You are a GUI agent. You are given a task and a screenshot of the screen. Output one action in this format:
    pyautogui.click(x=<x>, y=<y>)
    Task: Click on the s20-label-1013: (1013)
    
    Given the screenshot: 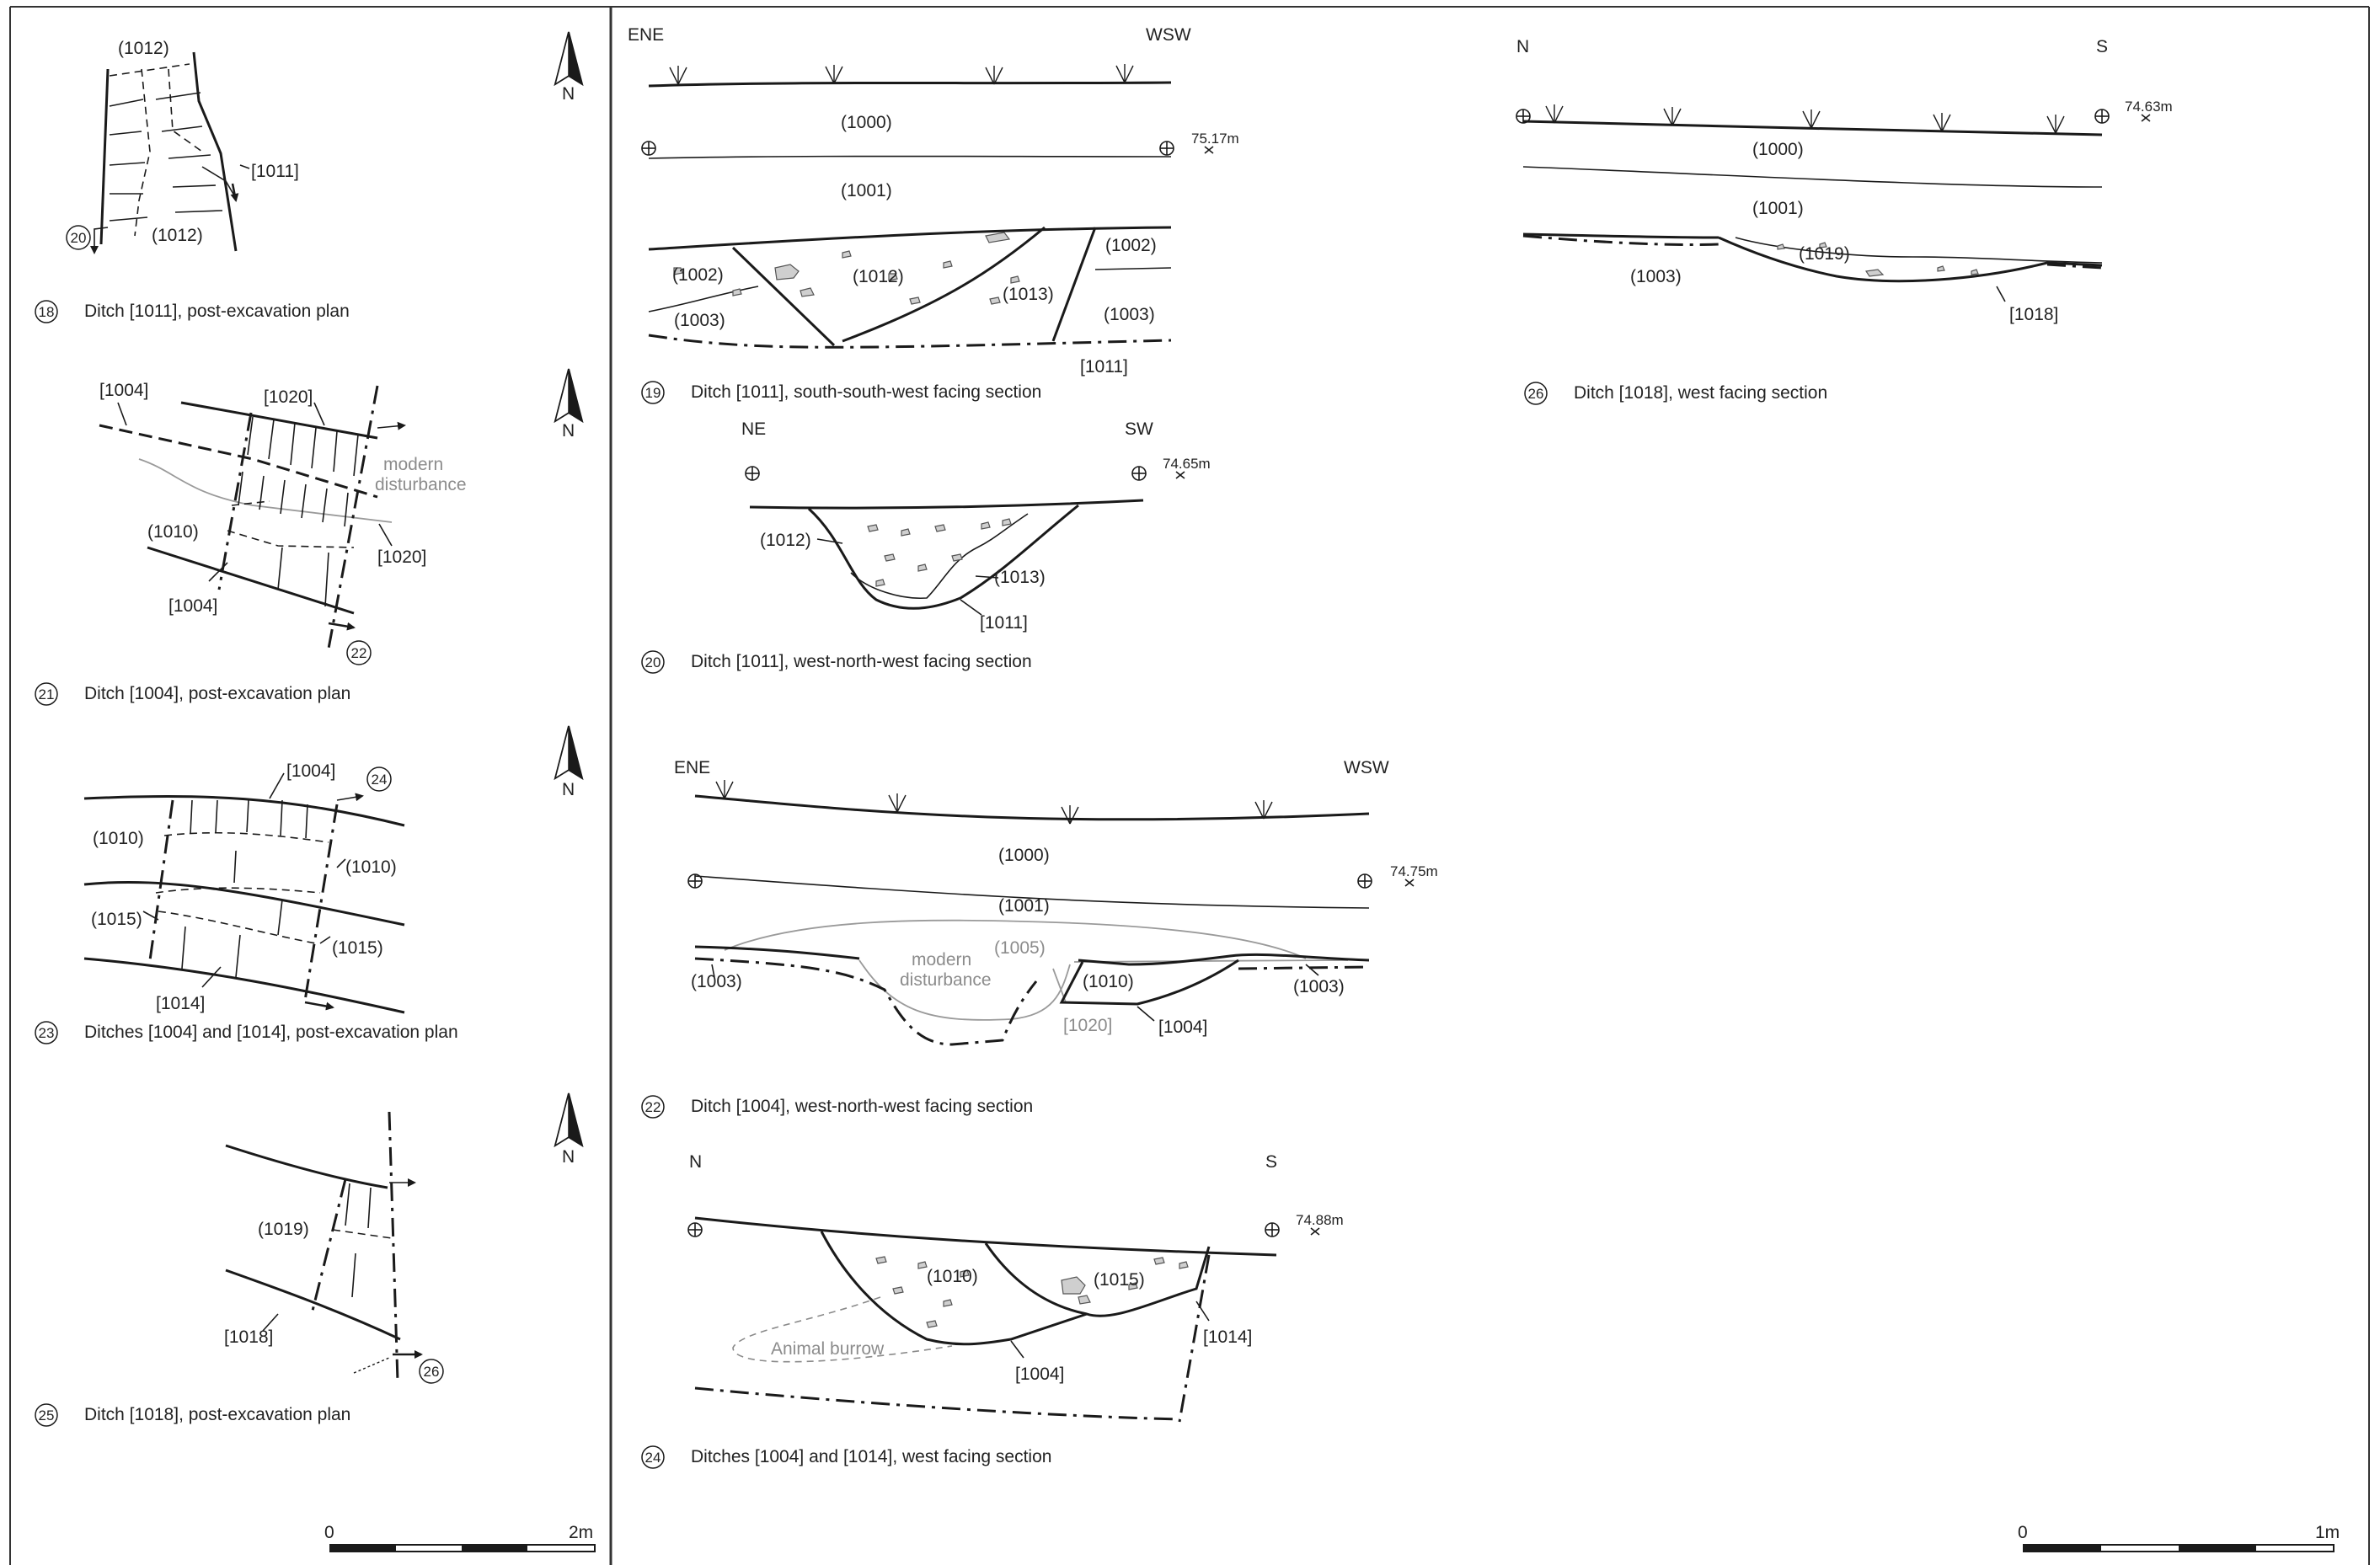 What is the action you would take?
    pyautogui.click(x=1020, y=577)
    